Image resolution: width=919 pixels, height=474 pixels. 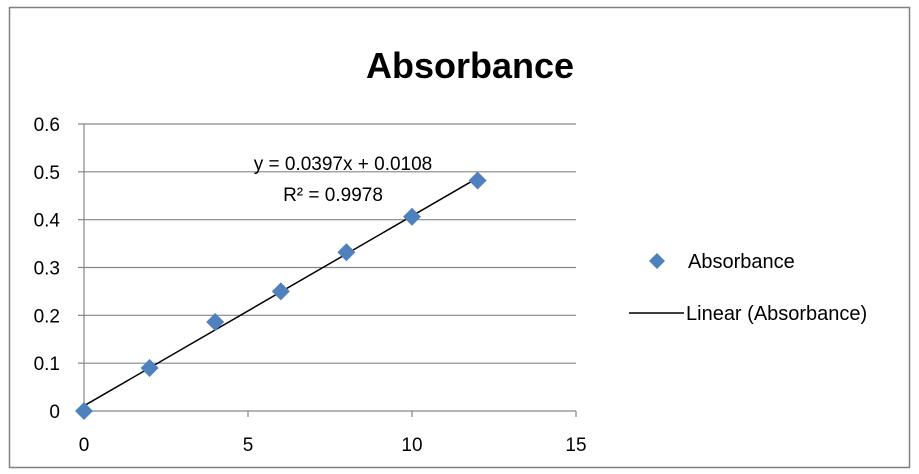 I want to click on x-tick-label: 5, so click(x=248, y=445).